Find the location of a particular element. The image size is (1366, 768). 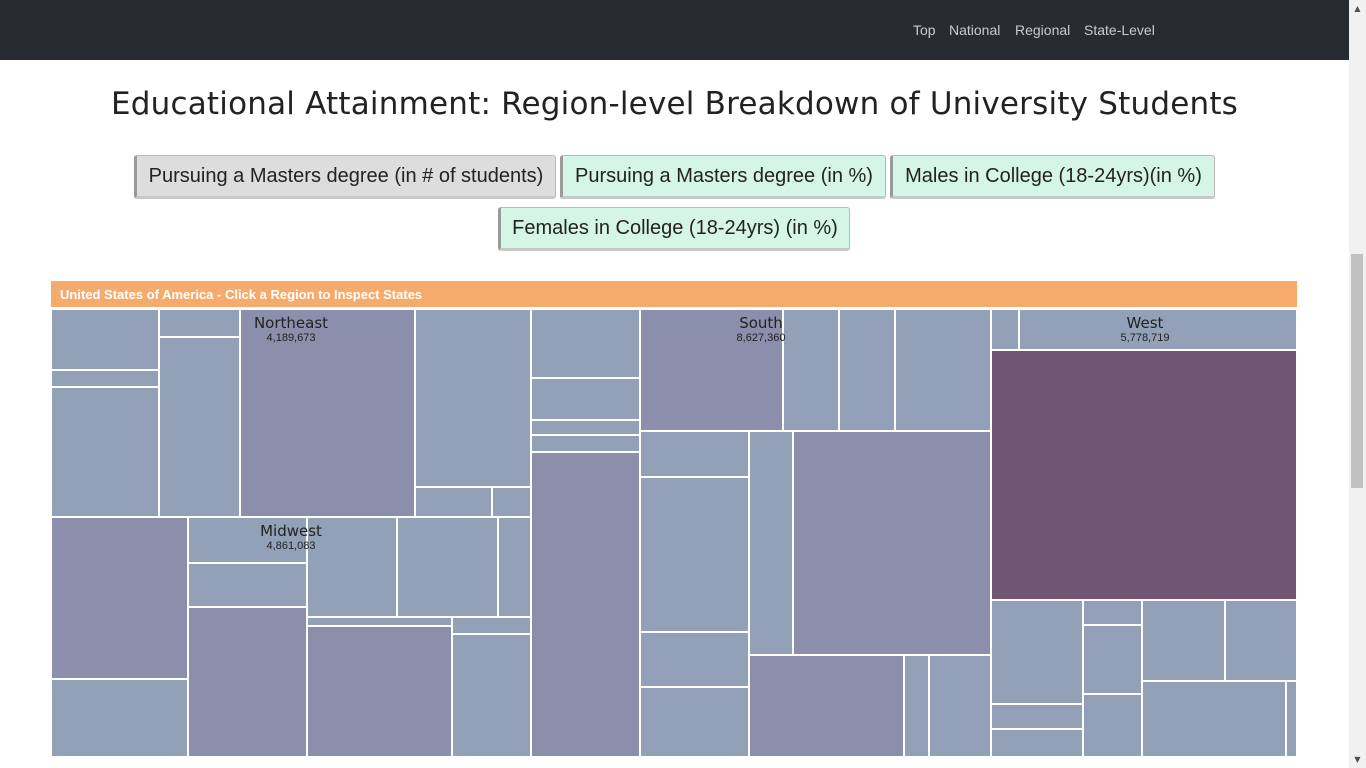

masters-percent-button: Pursuing a Masters degree (in %) is located at coordinates (723, 177).